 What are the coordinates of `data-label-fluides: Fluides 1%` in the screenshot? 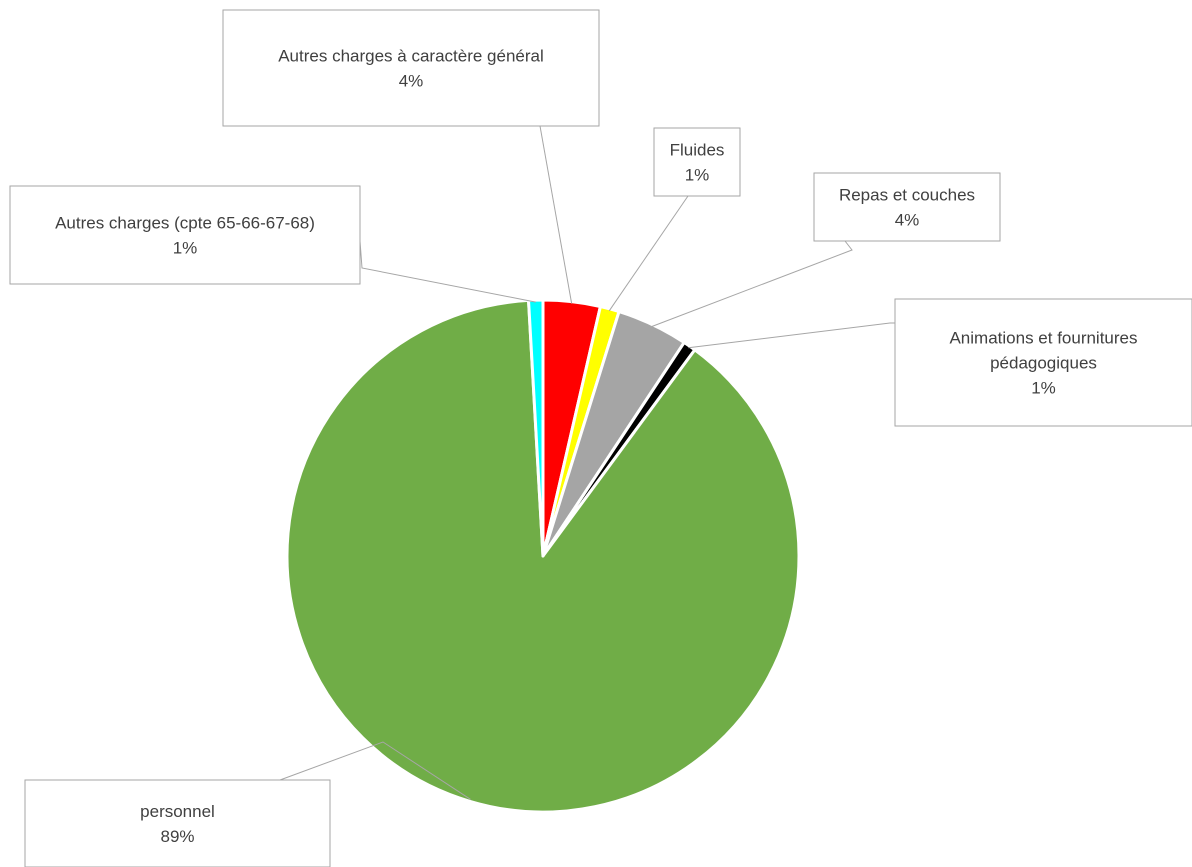 It's located at (697, 162).